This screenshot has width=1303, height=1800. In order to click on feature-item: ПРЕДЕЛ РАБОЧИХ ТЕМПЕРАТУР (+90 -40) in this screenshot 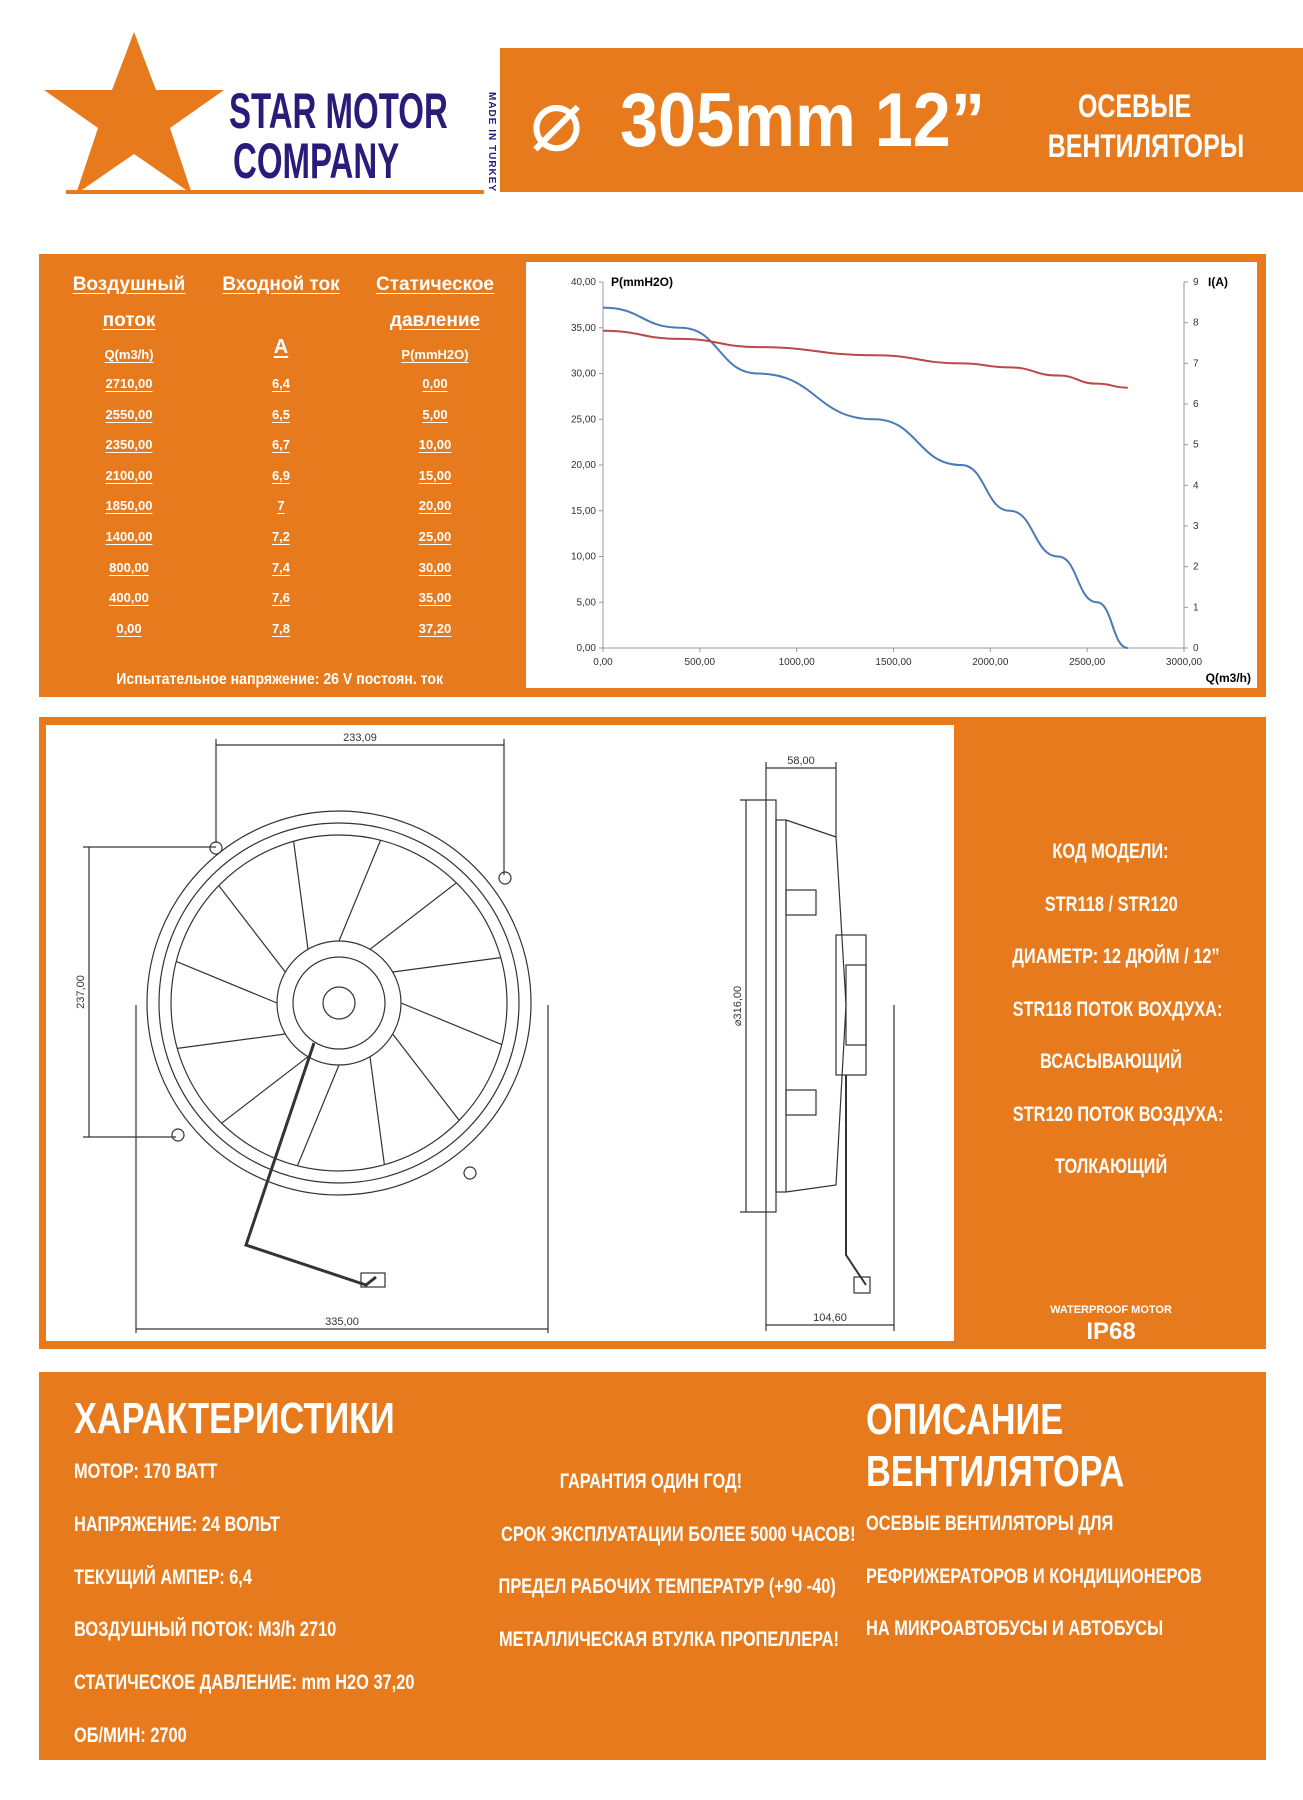, I will do `click(651, 1587)`.